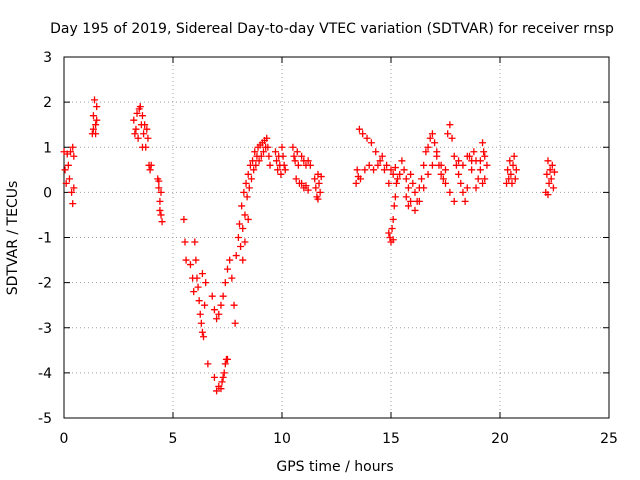  I want to click on x-tick-label: 20, so click(500, 439).